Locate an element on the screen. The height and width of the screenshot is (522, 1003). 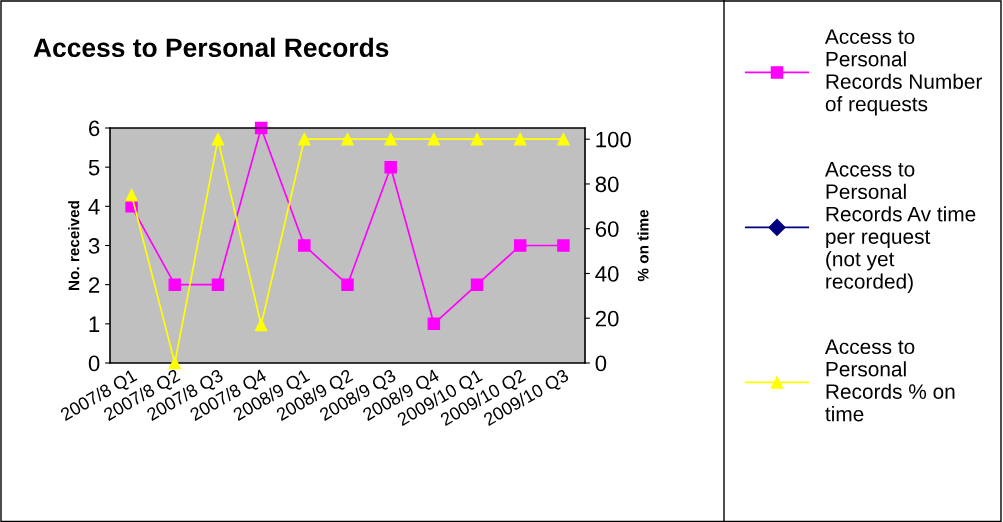
chart-title: Access to Personal Records is located at coordinates (211, 47).